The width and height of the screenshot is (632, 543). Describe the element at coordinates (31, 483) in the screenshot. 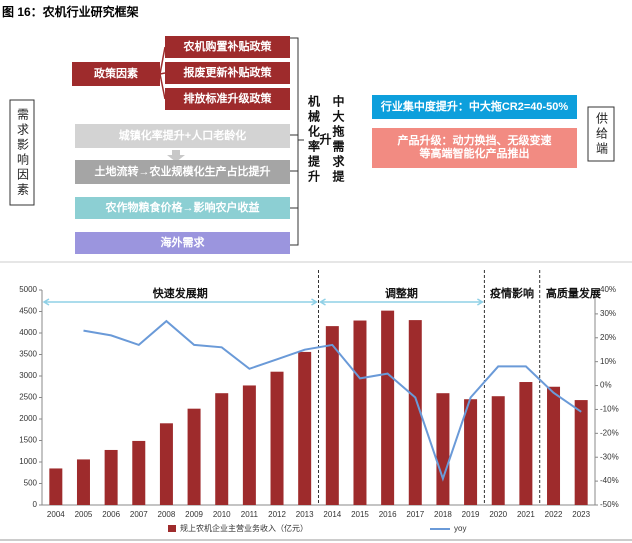

I see `y-tick-label: 500` at that location.